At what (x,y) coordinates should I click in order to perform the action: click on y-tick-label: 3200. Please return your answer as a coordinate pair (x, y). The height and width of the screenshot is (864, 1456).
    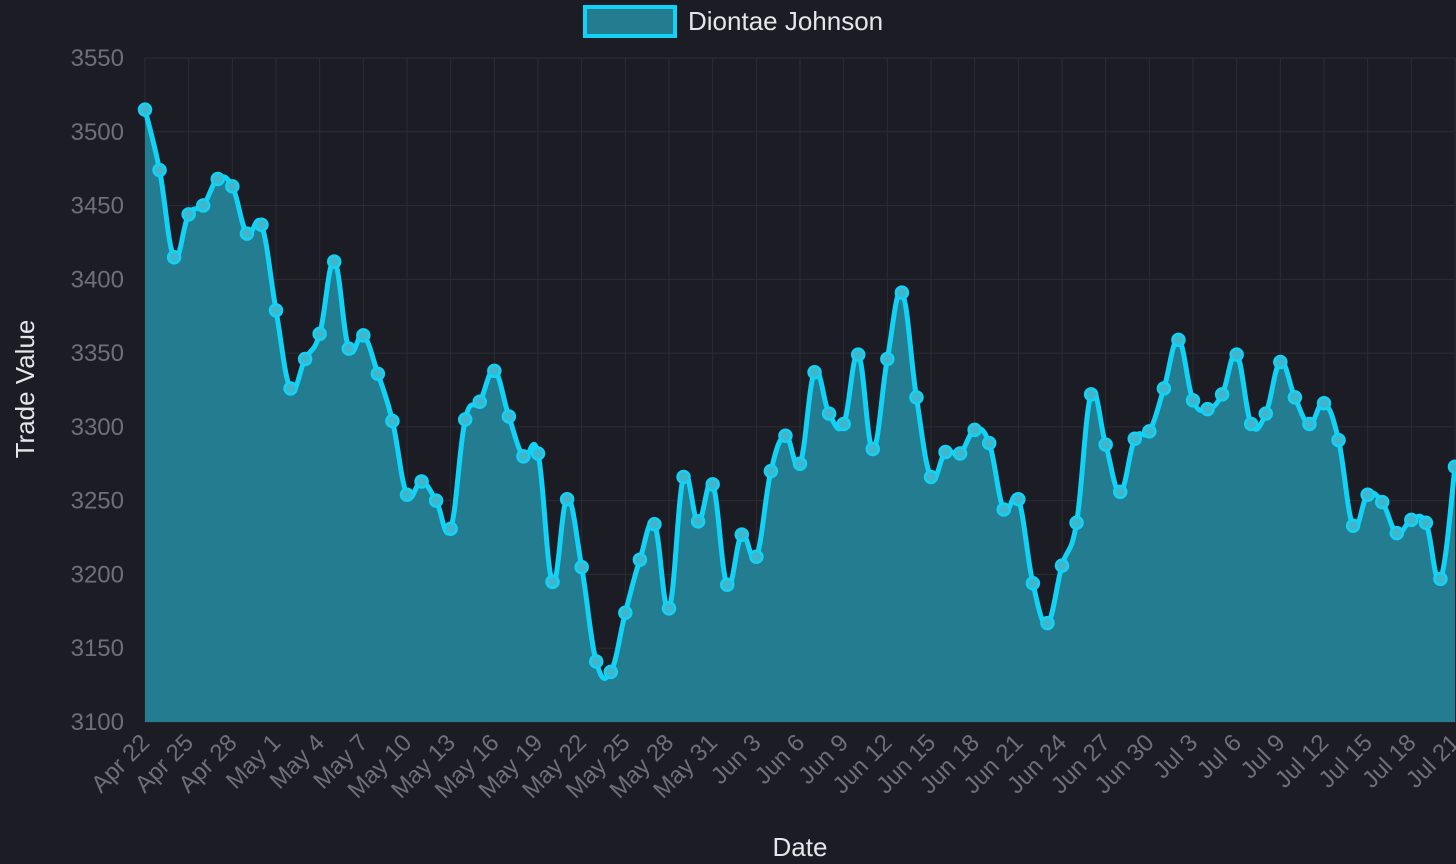
    Looking at the image, I should click on (97, 574).